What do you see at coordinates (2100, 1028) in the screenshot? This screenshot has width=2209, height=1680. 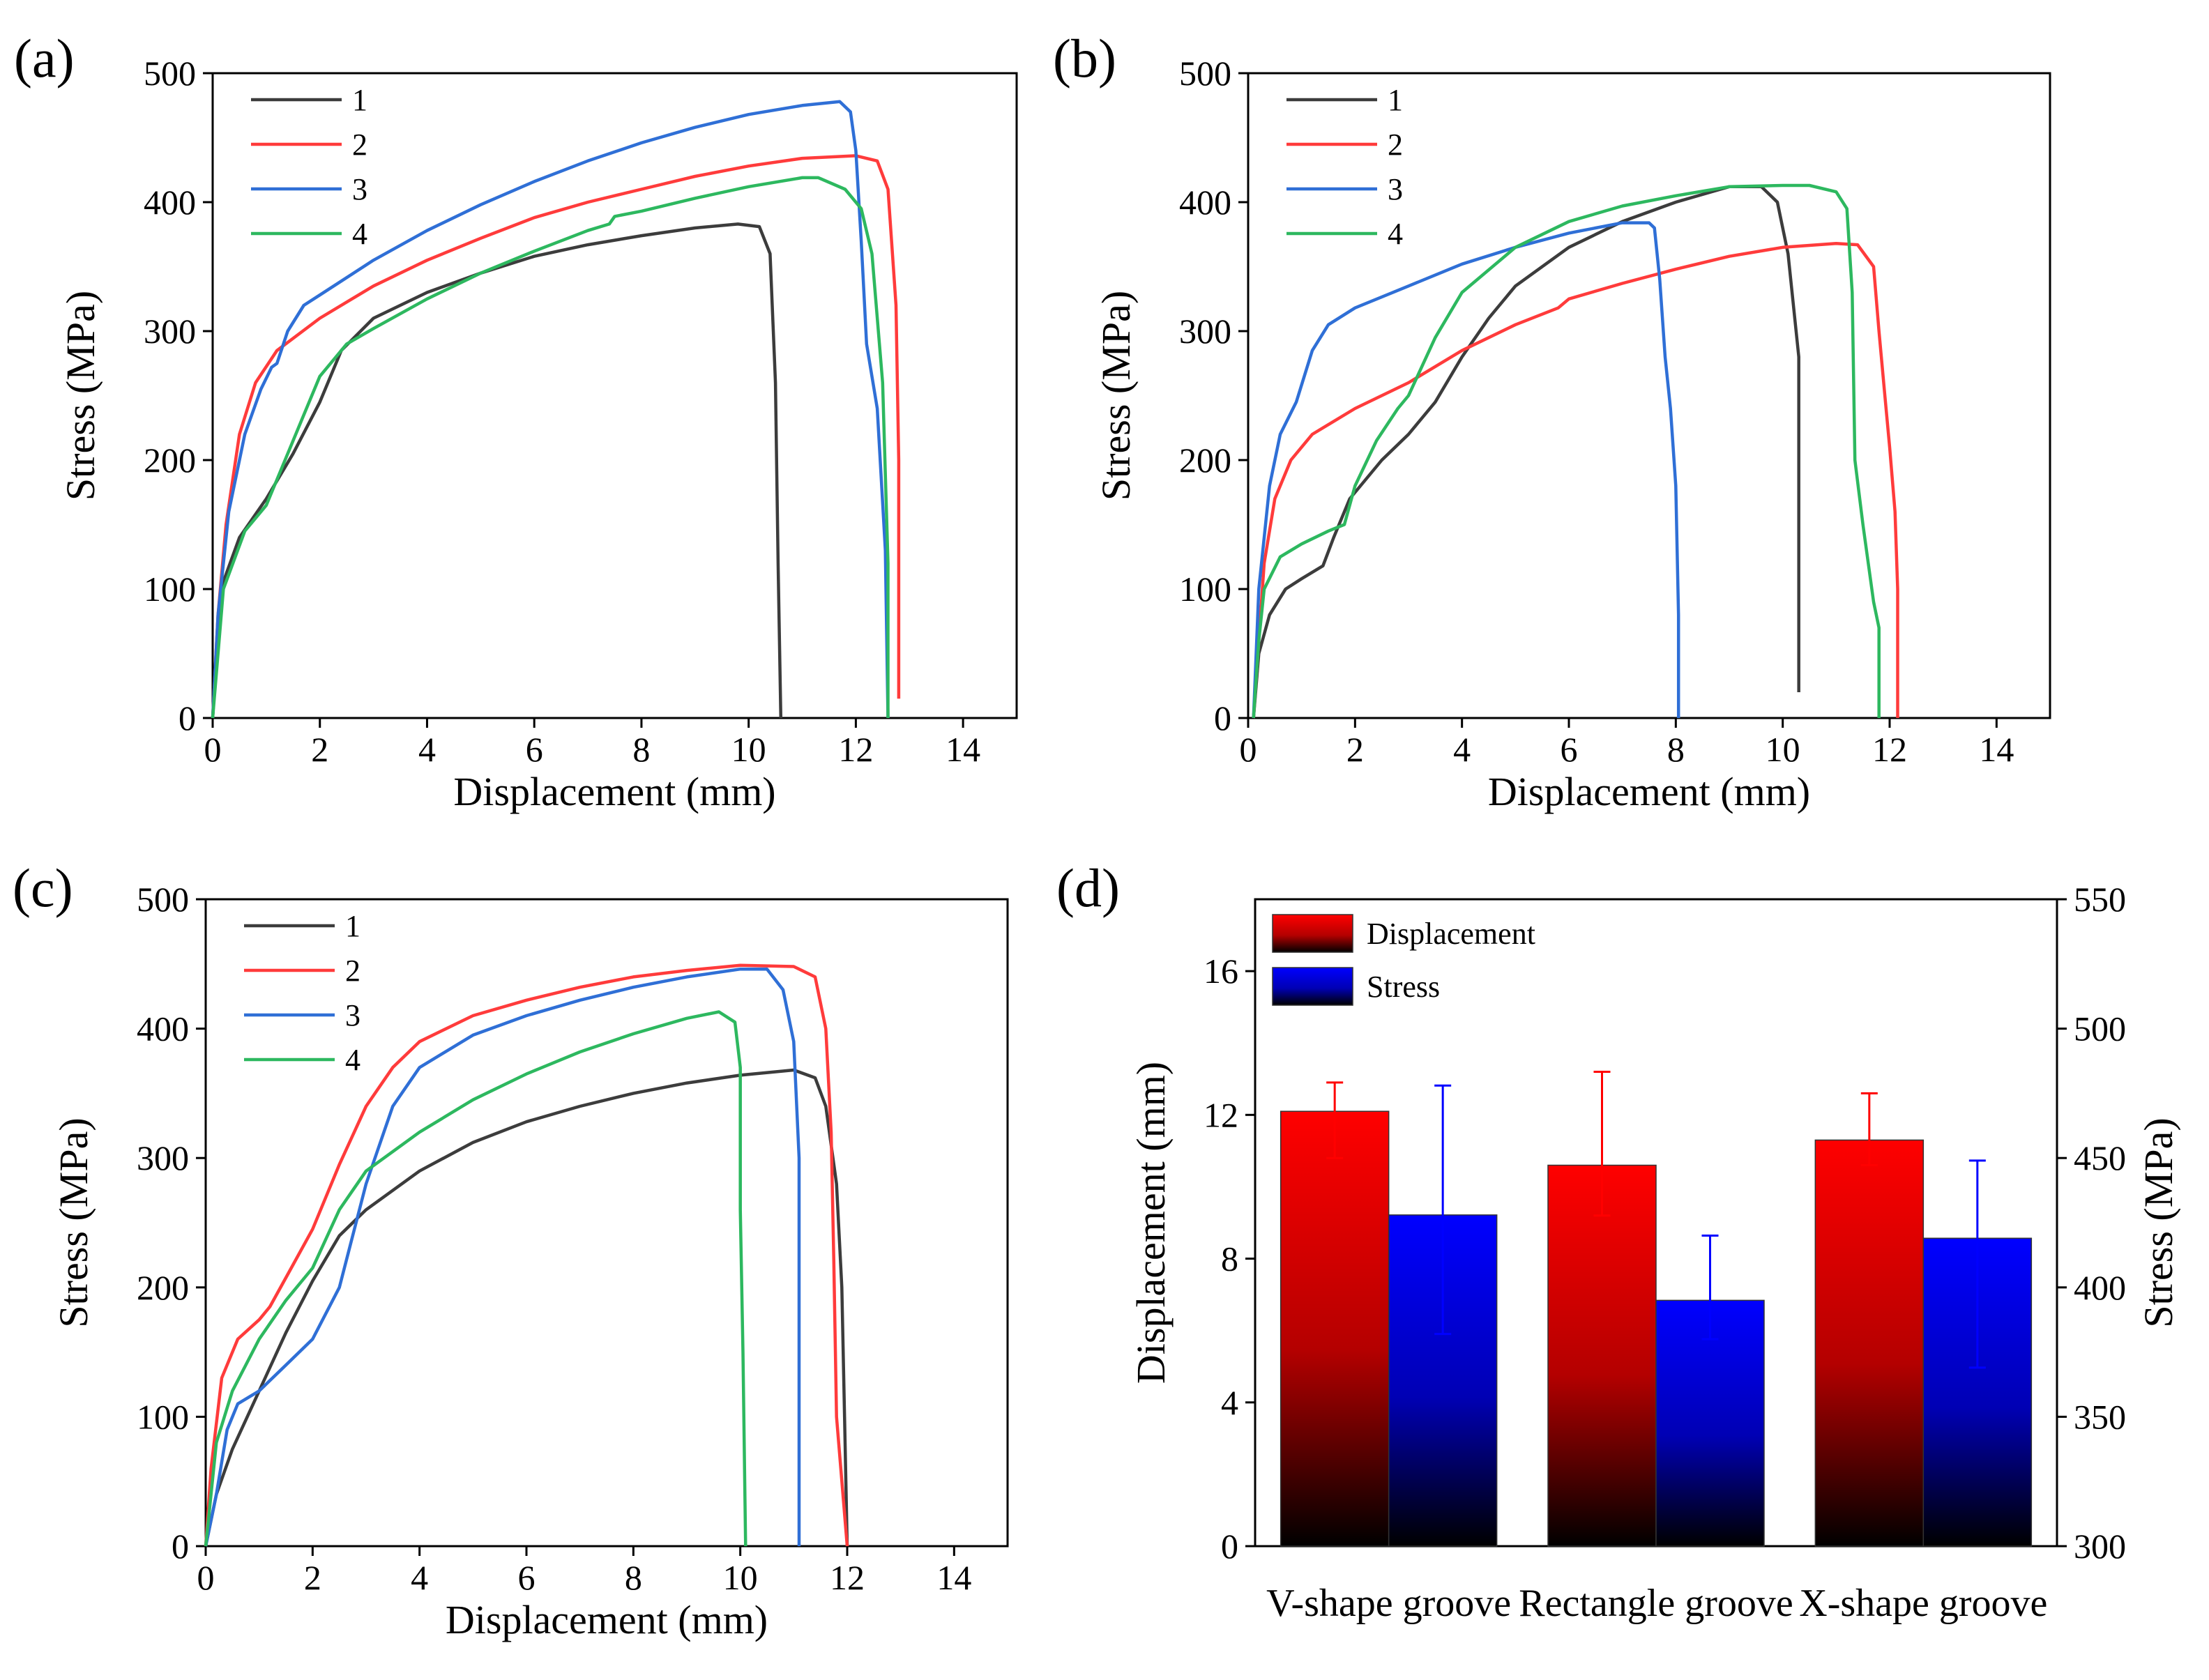 I see `y2-tick-label: 500` at bounding box center [2100, 1028].